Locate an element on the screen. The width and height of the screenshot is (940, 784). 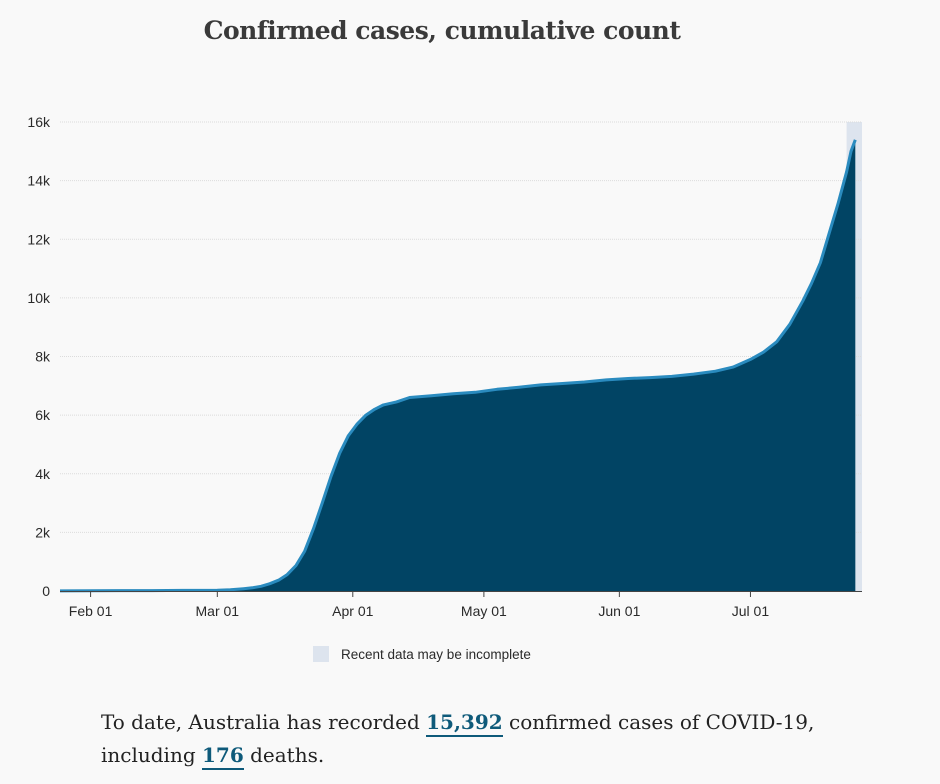
legend-label: Recent data may be incomplete is located at coordinates (436, 654).